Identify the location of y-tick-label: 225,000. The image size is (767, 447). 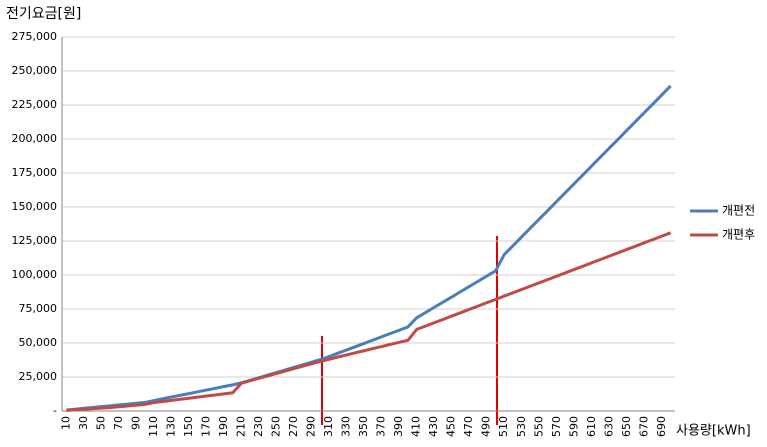
(35, 104).